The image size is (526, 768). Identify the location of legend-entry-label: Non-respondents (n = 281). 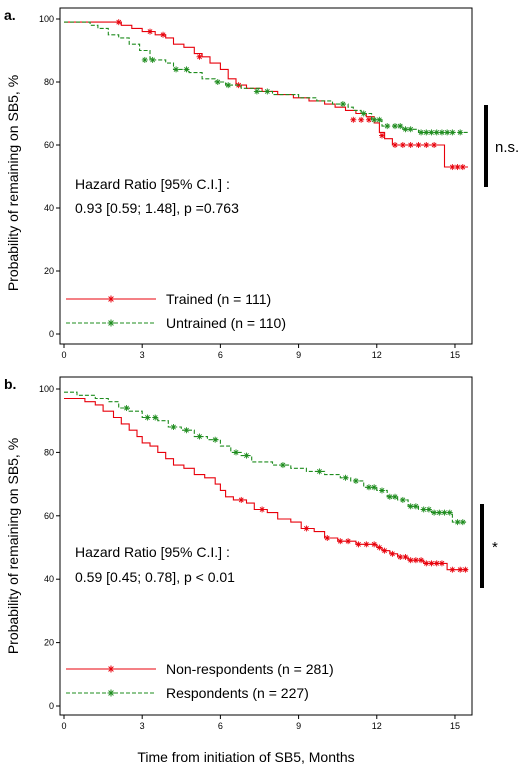
(250, 669).